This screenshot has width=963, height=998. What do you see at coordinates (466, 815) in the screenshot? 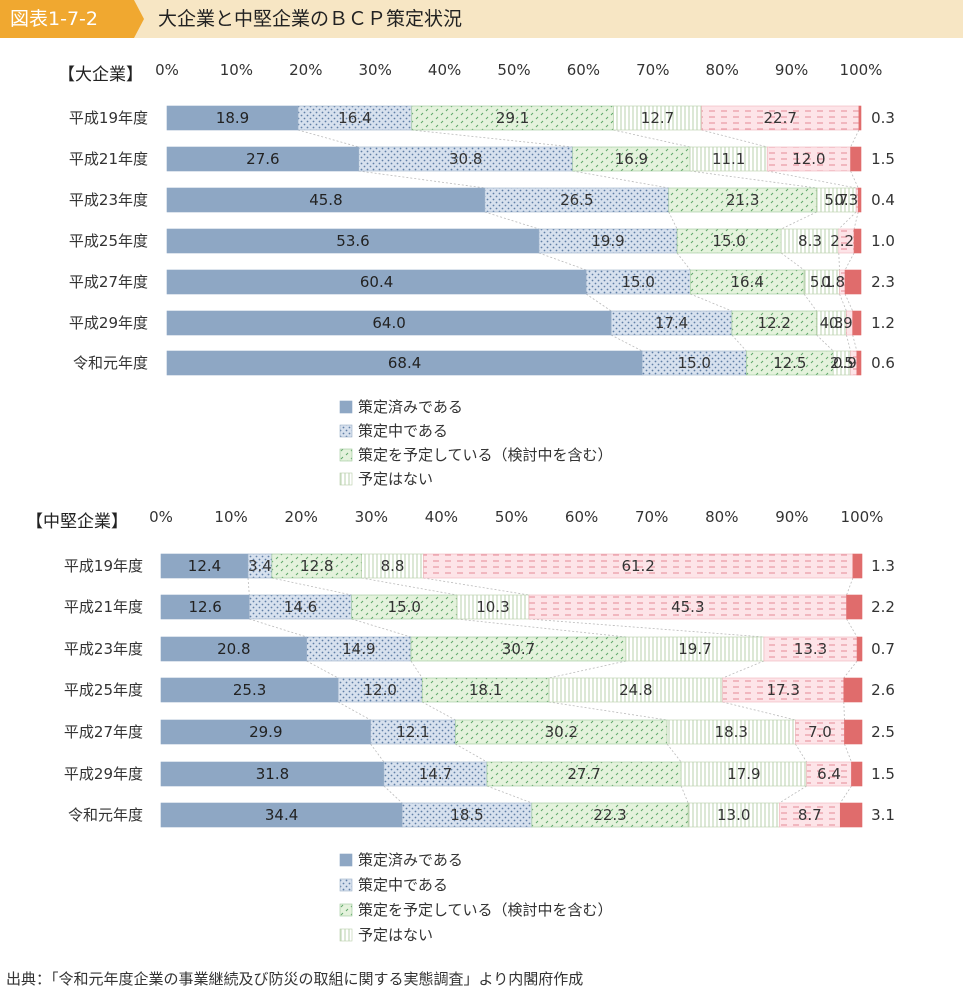
I see `data-label: 18.5` at bounding box center [466, 815].